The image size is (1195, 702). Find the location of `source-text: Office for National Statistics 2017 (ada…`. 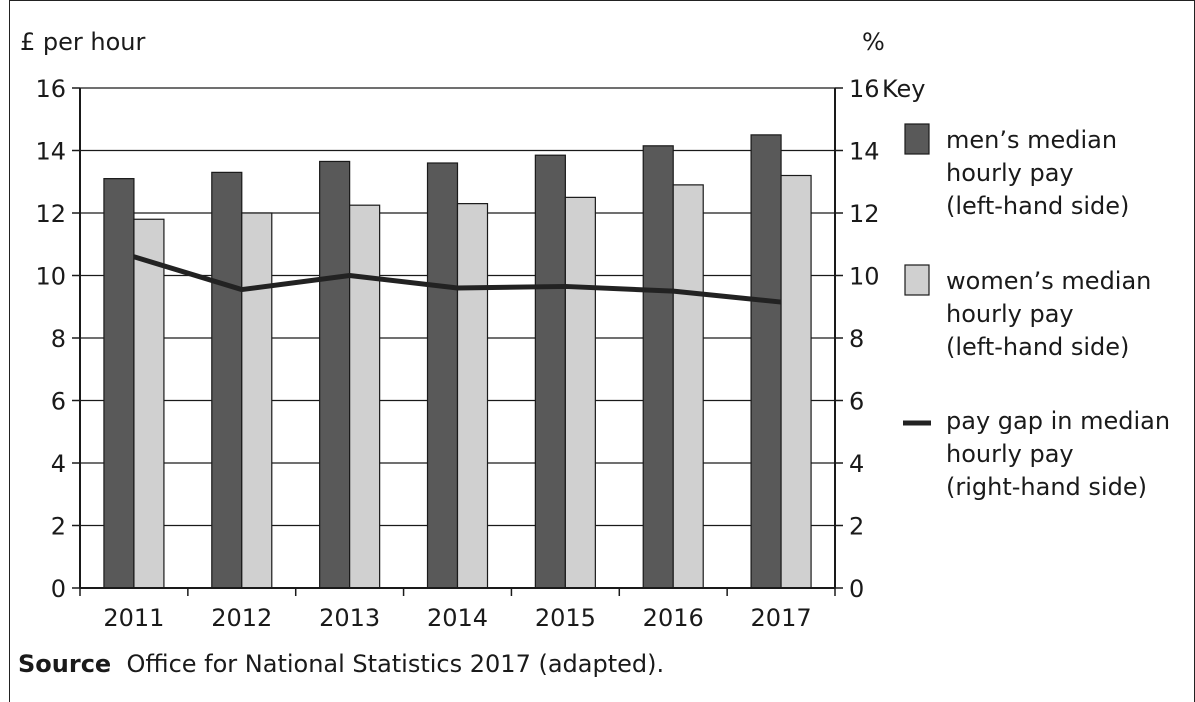

source-text: Office for National Statistics 2017 (ada… is located at coordinates (395, 664).